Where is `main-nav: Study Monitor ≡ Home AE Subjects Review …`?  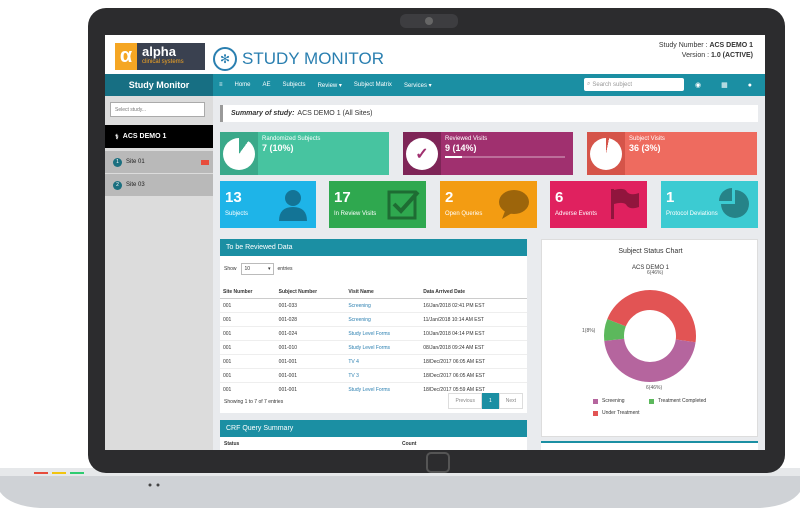
main-nav: Study Monitor ≡ Home AE Subjects Review … is located at coordinates (435, 85).